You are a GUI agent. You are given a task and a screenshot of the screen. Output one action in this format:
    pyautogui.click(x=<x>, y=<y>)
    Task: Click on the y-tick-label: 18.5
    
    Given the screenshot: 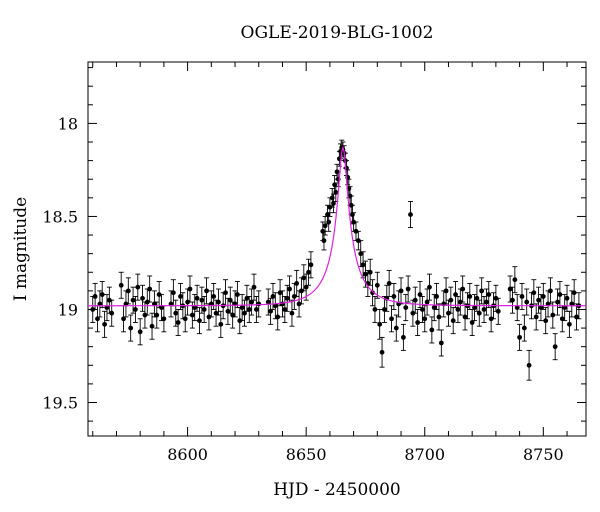 What is the action you would take?
    pyautogui.click(x=60, y=216)
    